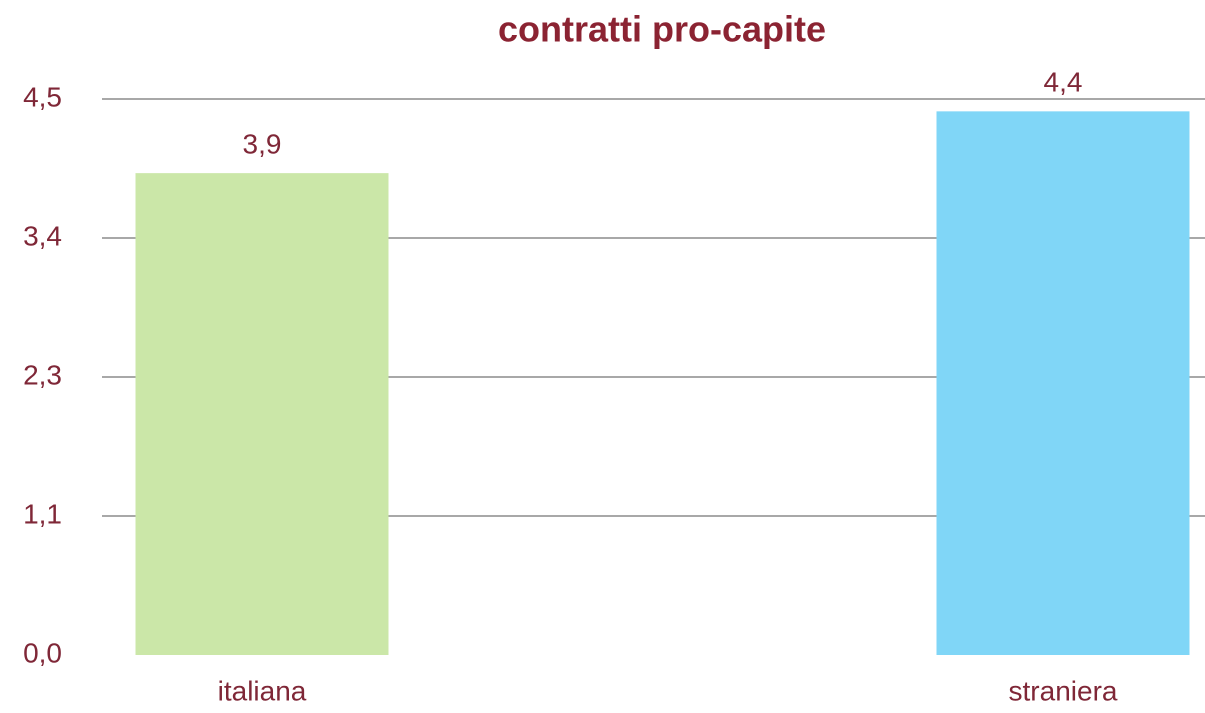  What do you see at coordinates (42, 652) in the screenshot?
I see `y-tick-label: 0,0` at bounding box center [42, 652].